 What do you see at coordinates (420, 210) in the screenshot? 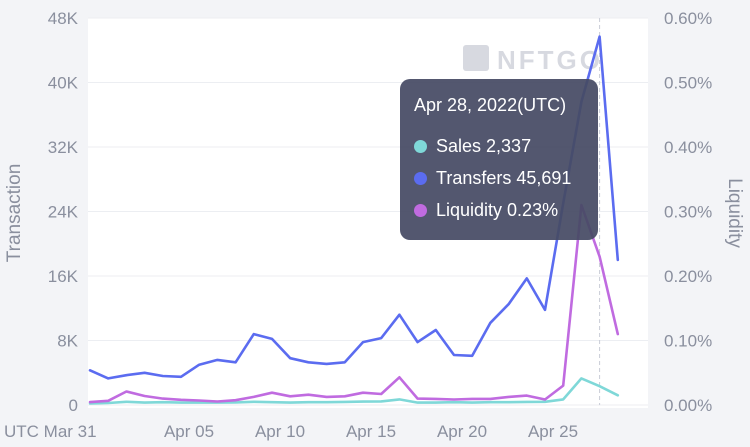
I see `liquidity-legend-dot-icon` at bounding box center [420, 210].